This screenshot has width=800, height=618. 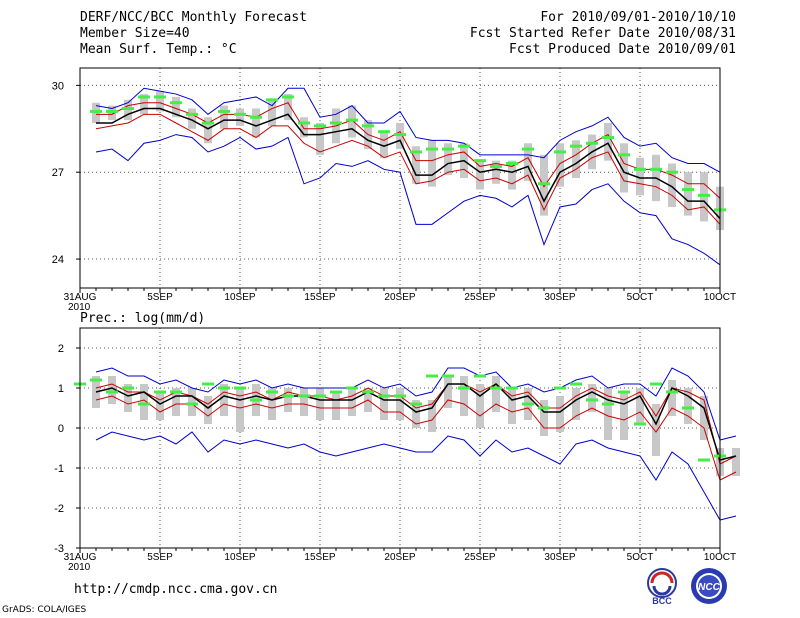 What do you see at coordinates (158, 49) in the screenshot?
I see `header-variable: Mean Surf. Temp.: °C` at bounding box center [158, 49].